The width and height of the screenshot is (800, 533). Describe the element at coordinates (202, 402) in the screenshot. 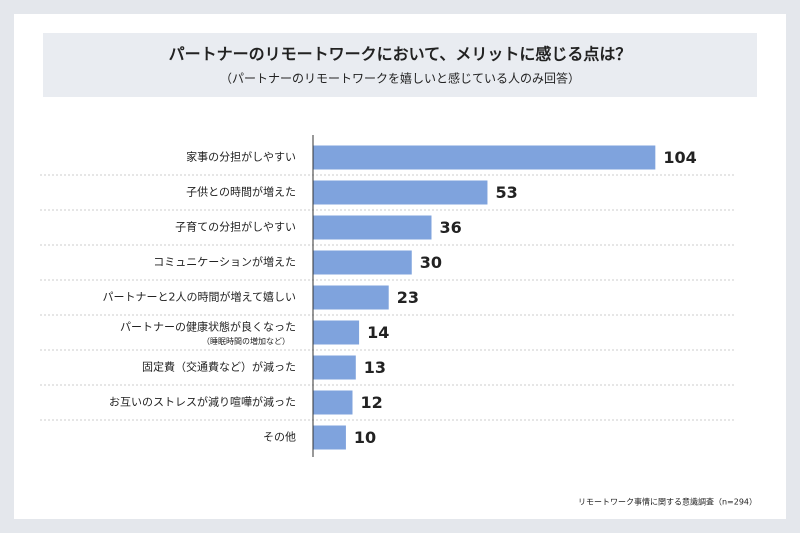

I see `y-tick-label: お互いのストレスが減り喧嘩が減った` at that location.